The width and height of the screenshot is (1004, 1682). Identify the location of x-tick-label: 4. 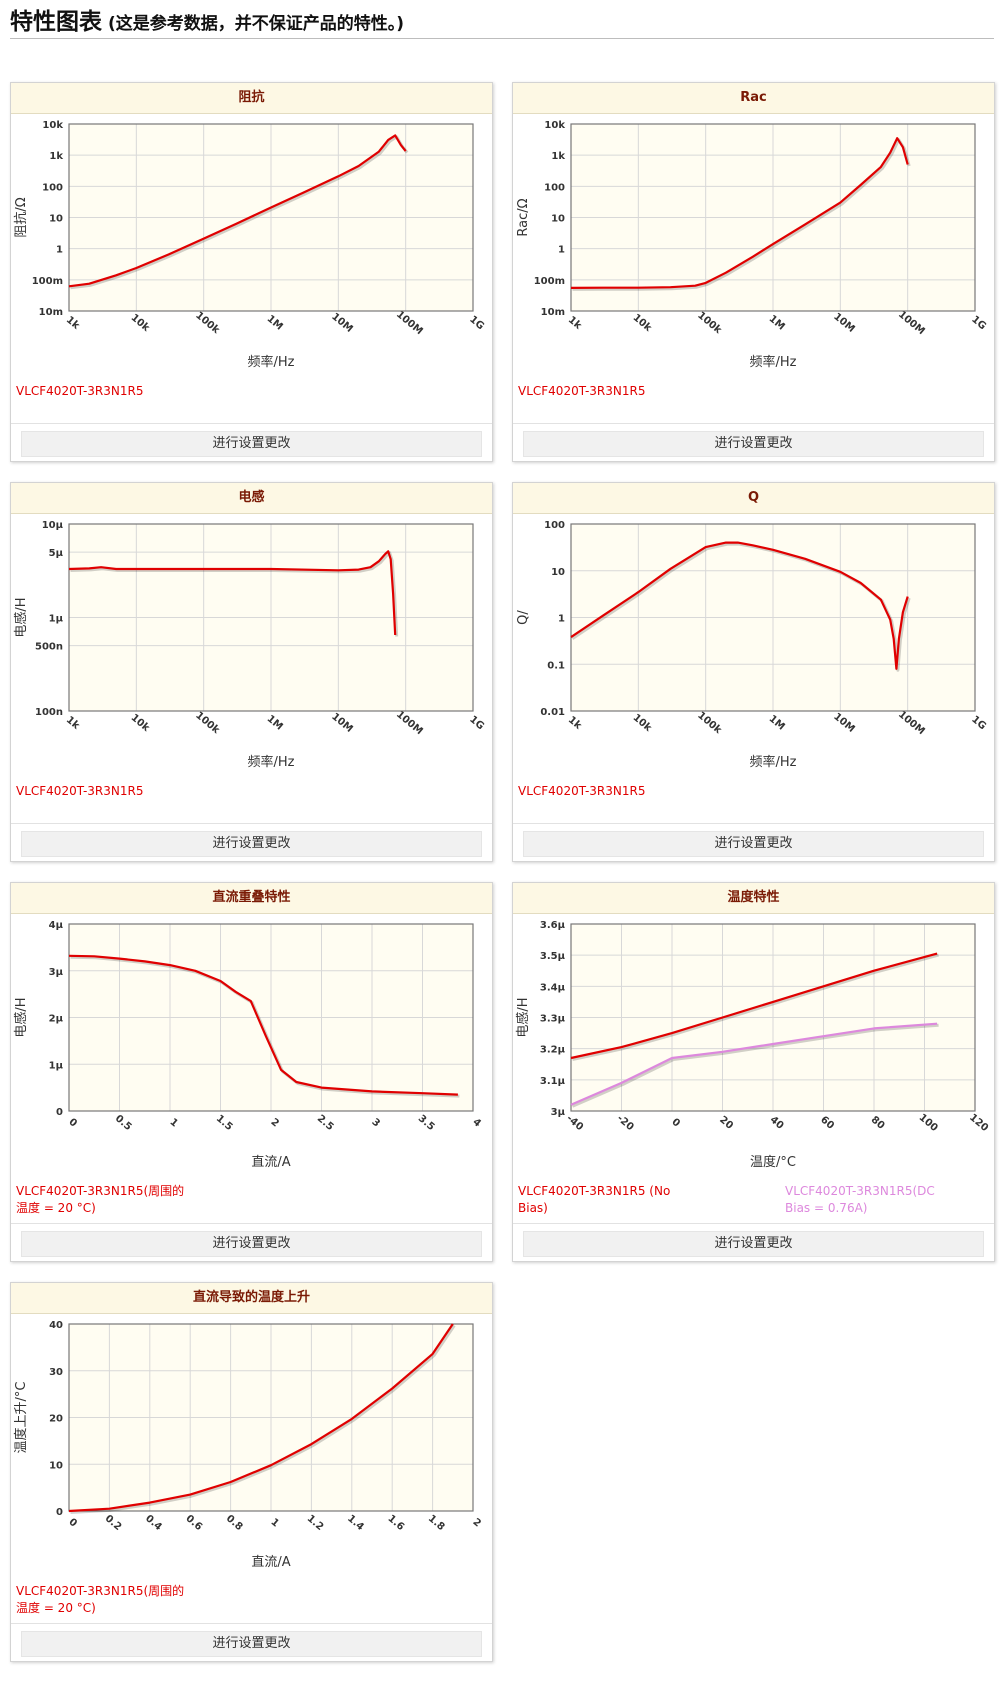
(476, 1123).